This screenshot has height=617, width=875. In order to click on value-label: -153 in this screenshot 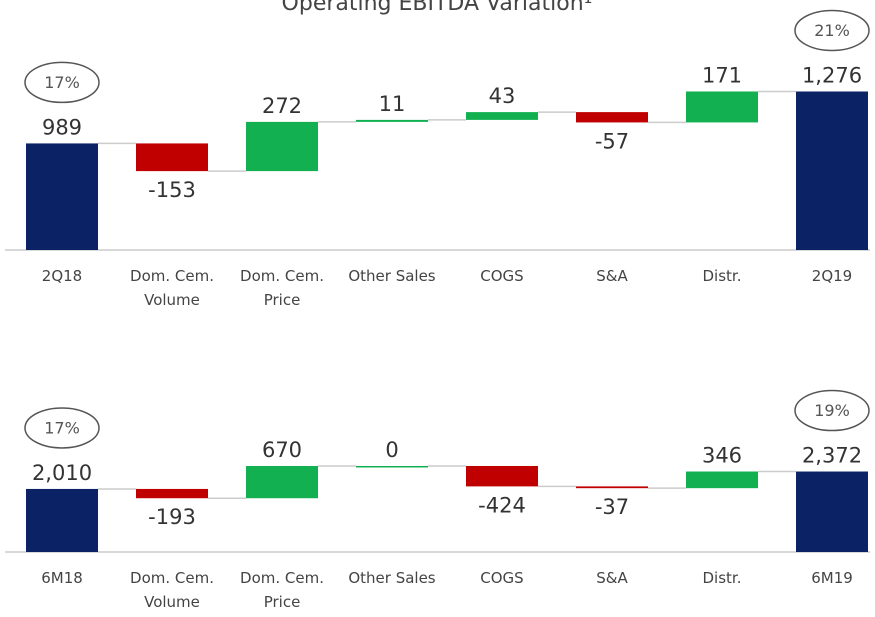, I will do `click(172, 190)`.